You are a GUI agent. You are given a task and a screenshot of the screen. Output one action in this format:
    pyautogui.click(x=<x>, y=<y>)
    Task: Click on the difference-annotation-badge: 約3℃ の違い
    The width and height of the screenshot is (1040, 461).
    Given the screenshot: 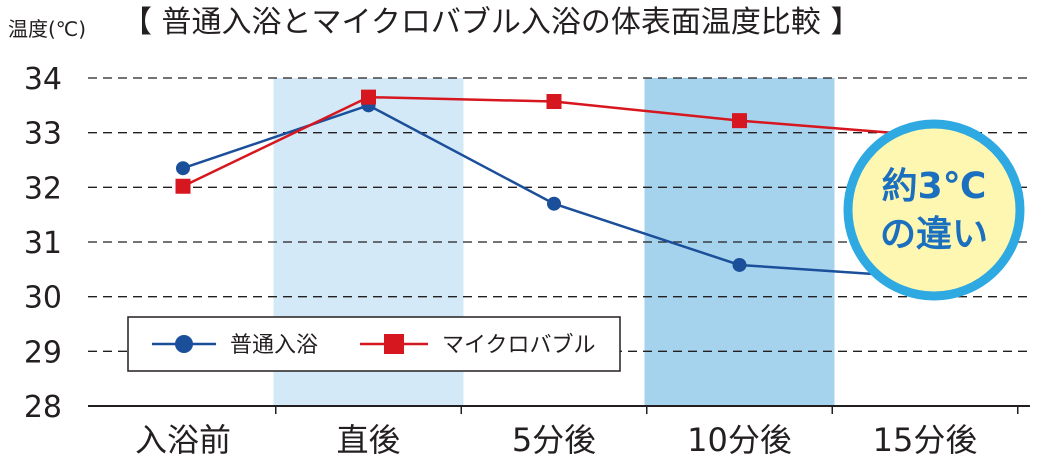 What is the action you would take?
    pyautogui.click(x=934, y=210)
    